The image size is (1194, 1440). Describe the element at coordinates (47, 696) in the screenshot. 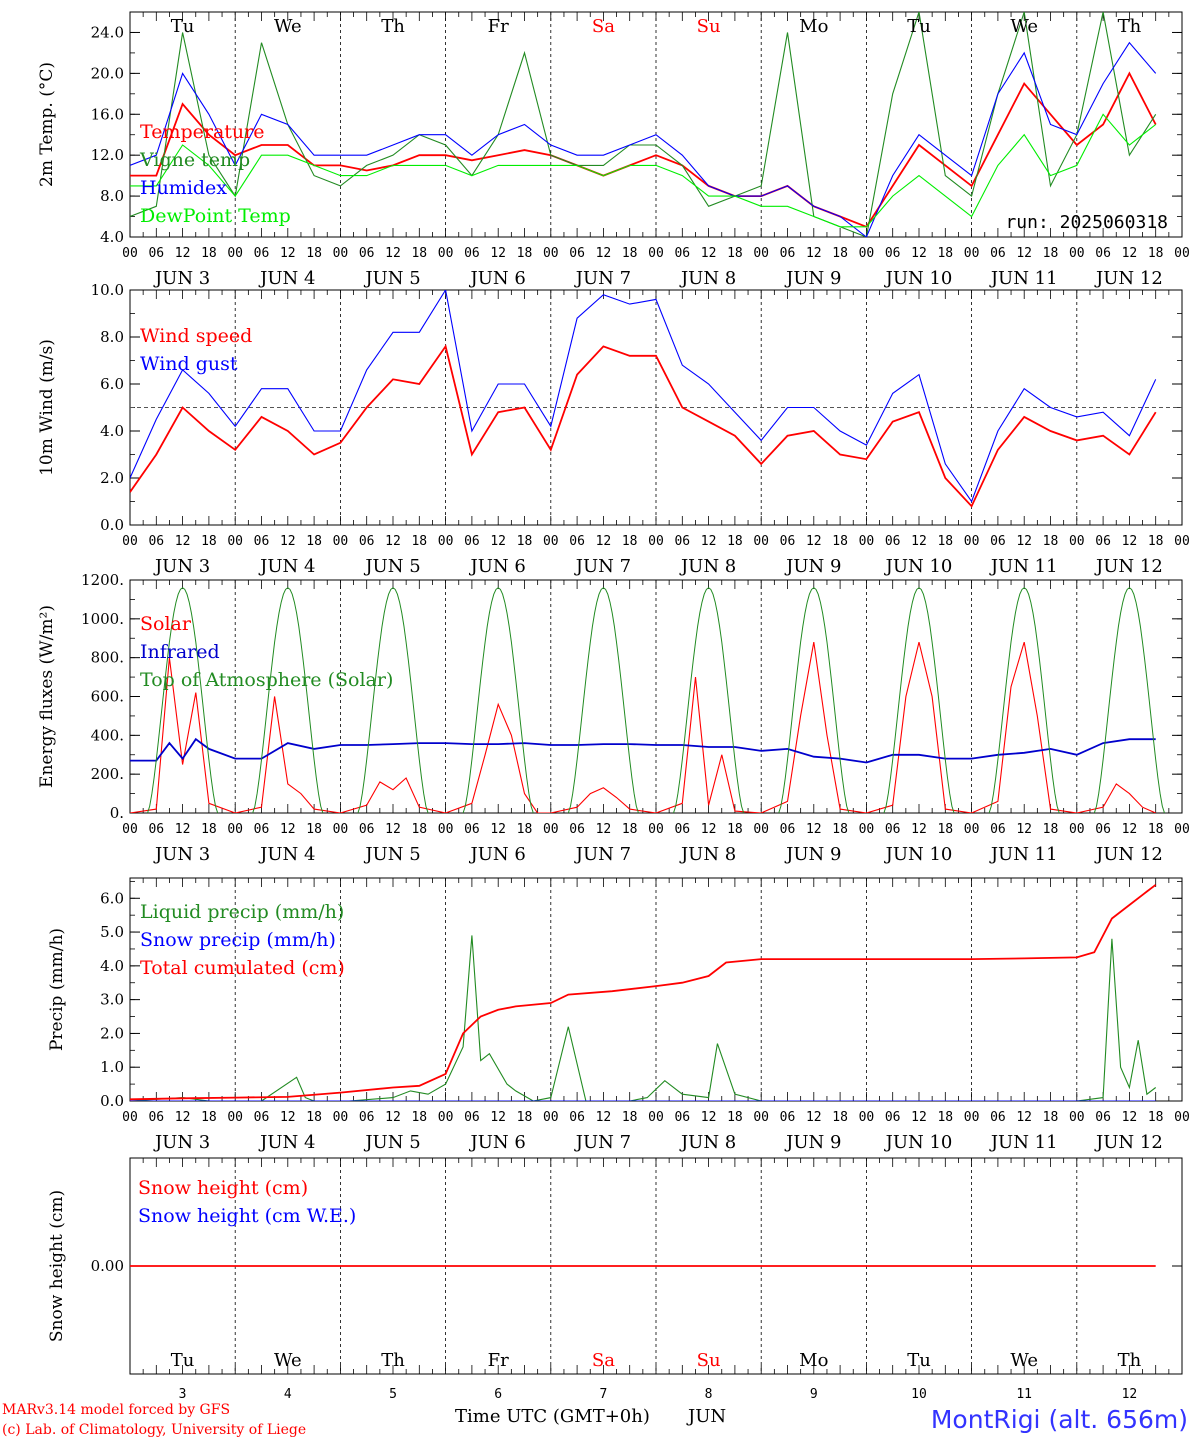

I see `y-axis-title: Energy fluxes (W/m²)` at that location.